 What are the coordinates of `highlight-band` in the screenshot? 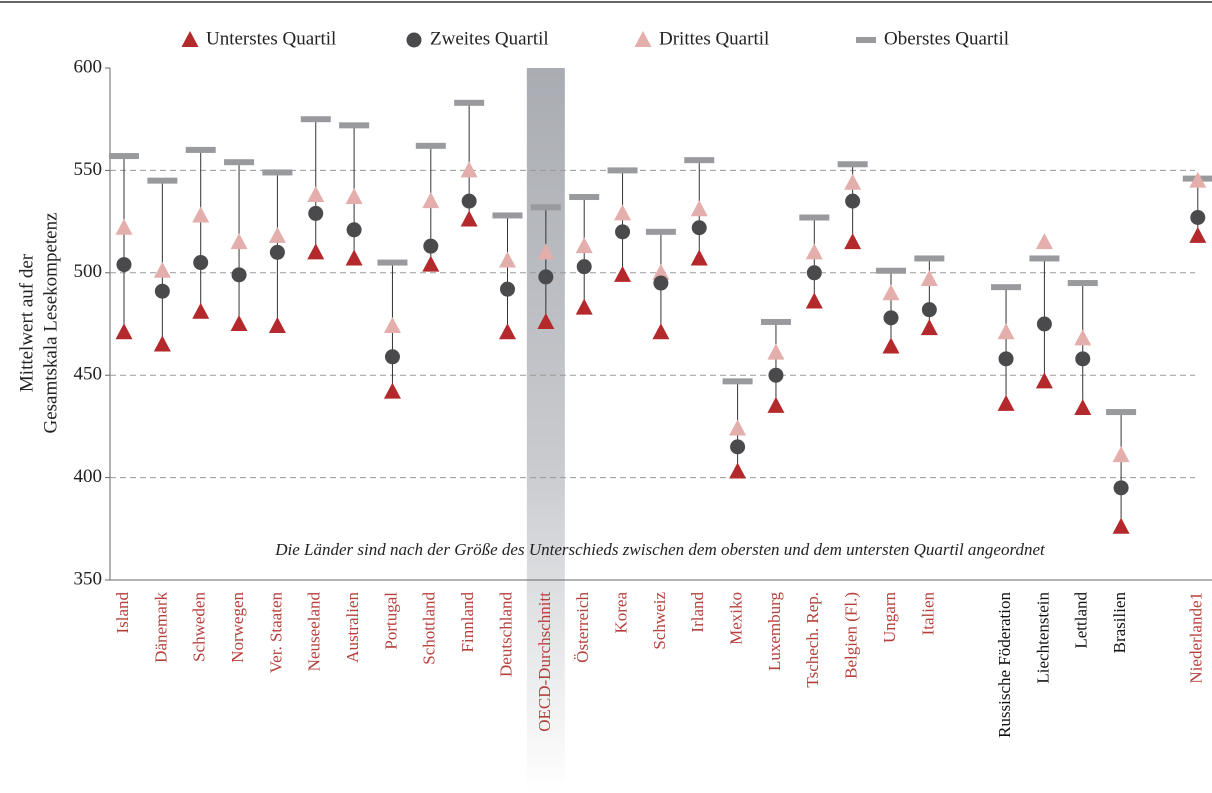 It's located at (545, 430).